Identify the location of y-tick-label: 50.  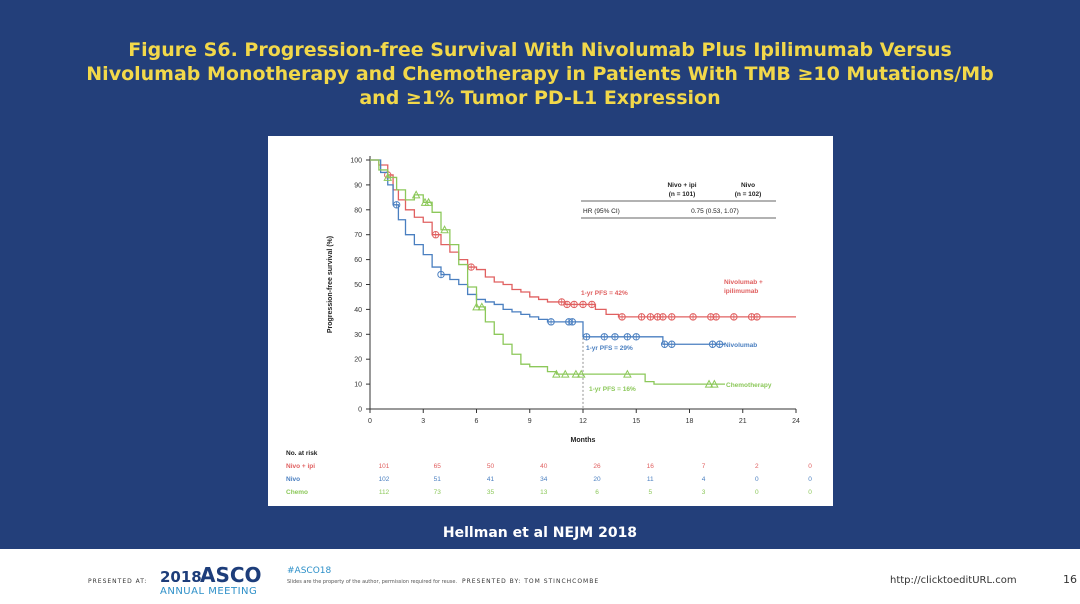
(358, 285).